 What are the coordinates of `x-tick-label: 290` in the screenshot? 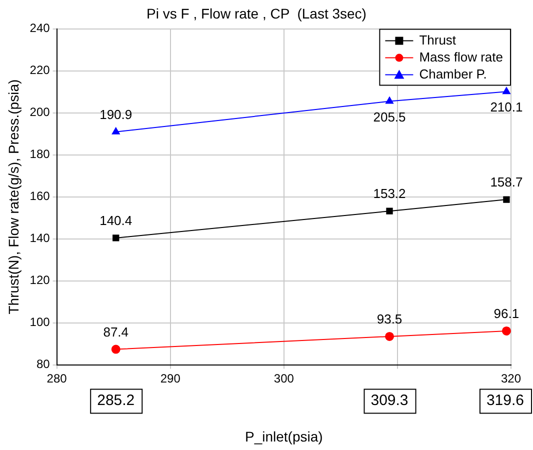 It's located at (170, 378).